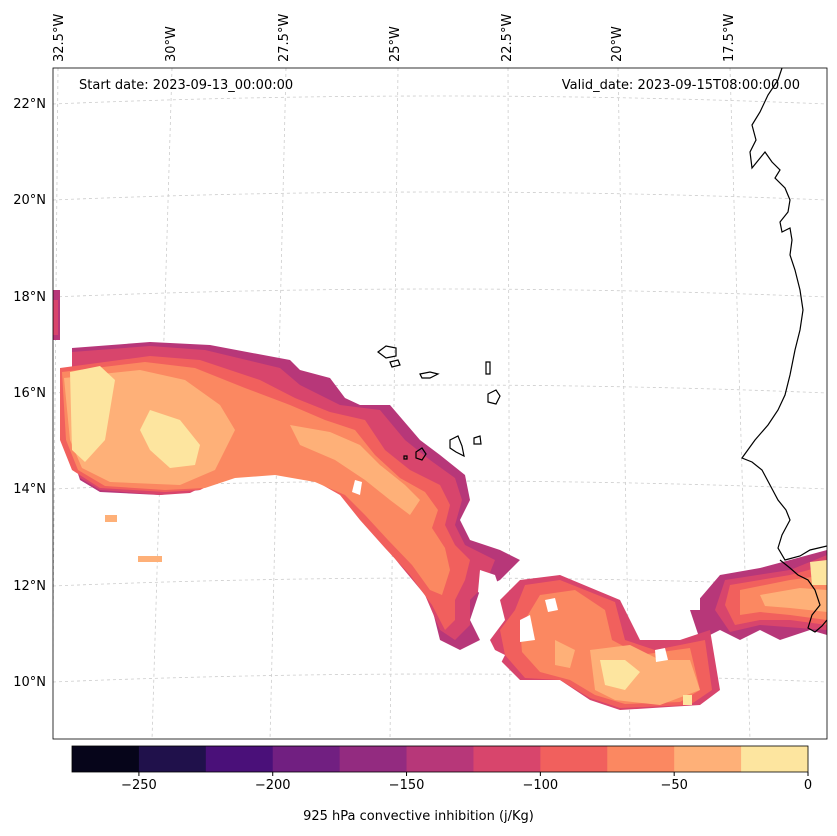 Image resolution: width=837 pixels, height=836 pixels. What do you see at coordinates (29, 393) in the screenshot?
I see `lat-label-16n: 16°N` at bounding box center [29, 393].